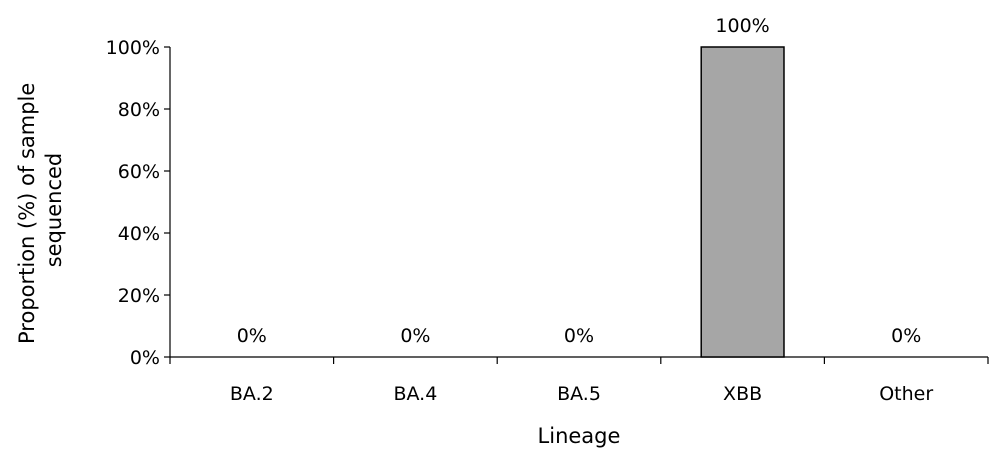 This screenshot has width=994, height=454. Describe the element at coordinates (139, 172) in the screenshot. I see `y-tick-label: 60%` at that location.